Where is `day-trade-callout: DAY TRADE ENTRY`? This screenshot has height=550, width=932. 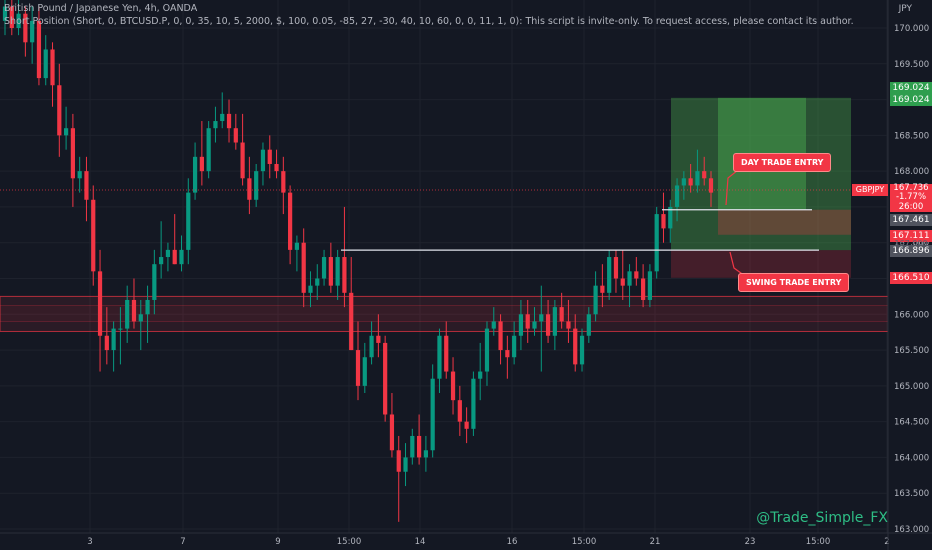 day-trade-callout: DAY TRADE ENTRY is located at coordinates (782, 162).